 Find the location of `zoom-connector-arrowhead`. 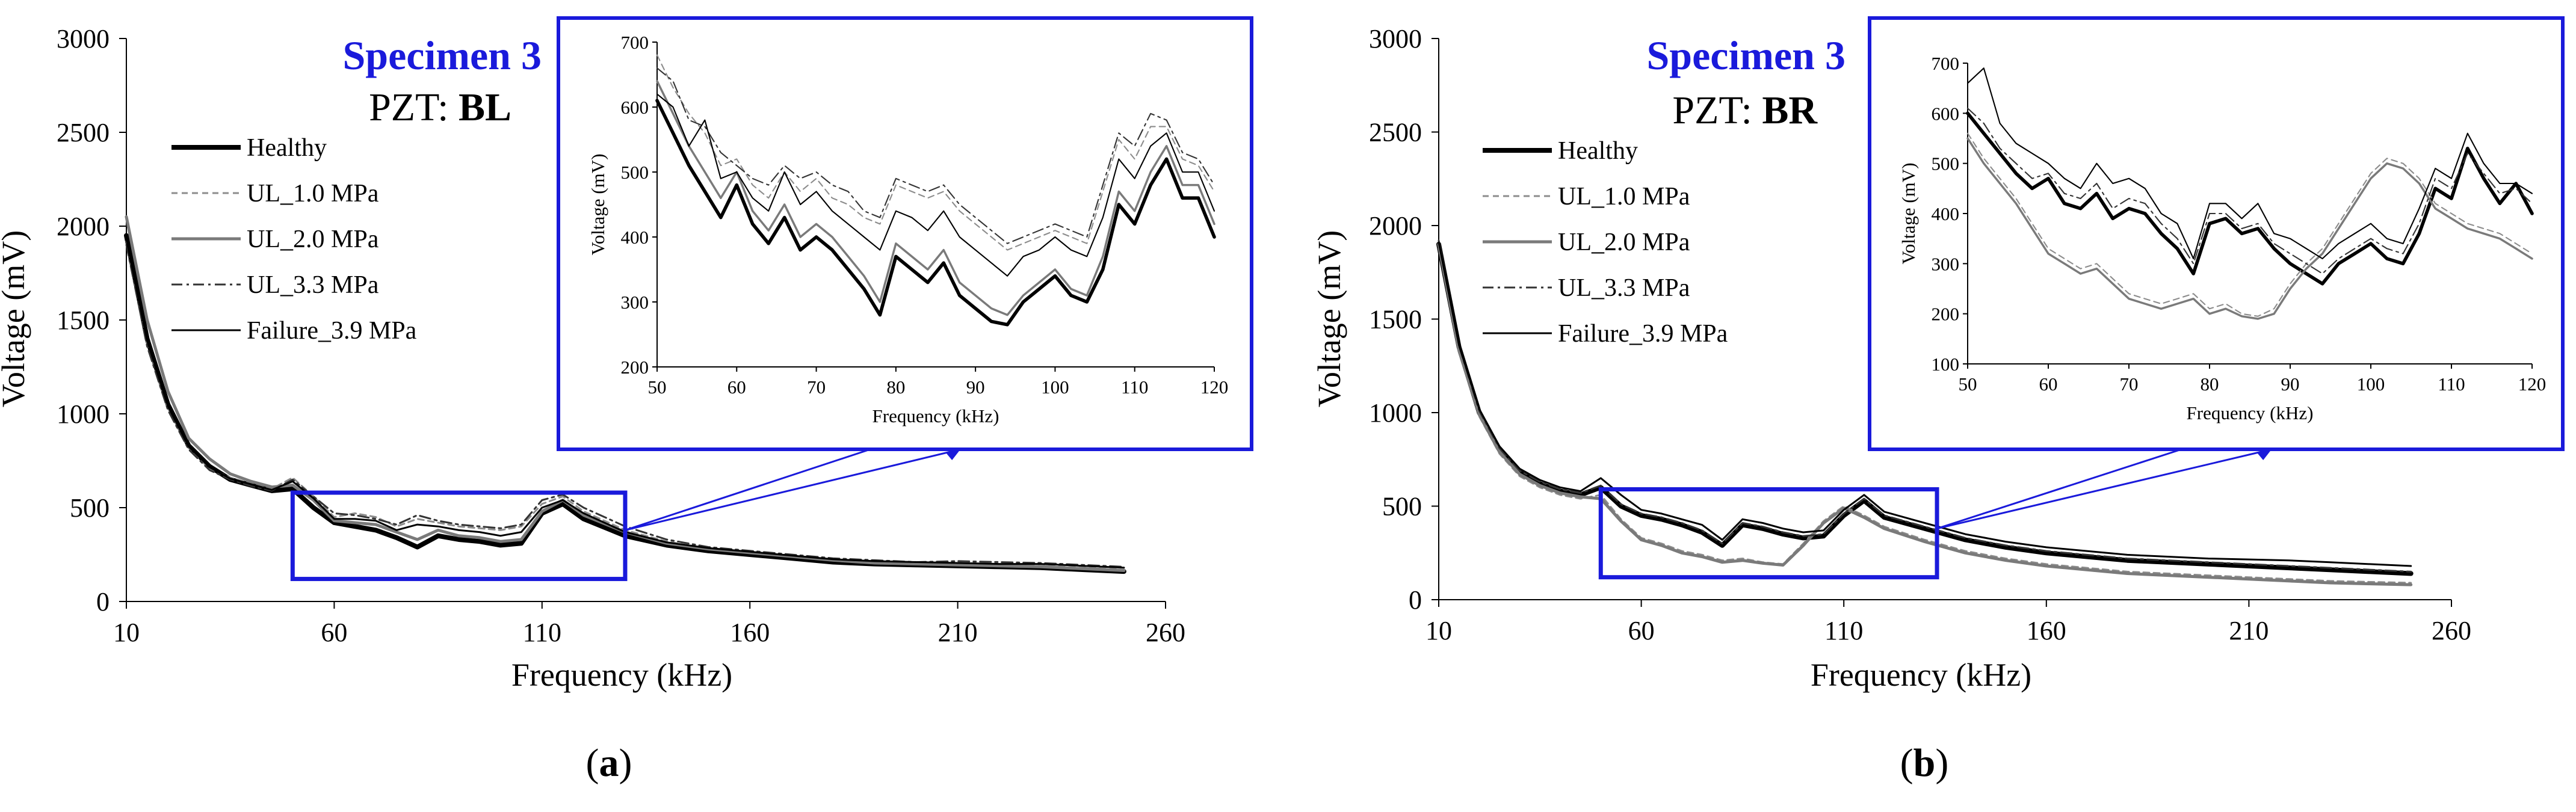

zoom-connector-arrowhead is located at coordinates (2264, 454).